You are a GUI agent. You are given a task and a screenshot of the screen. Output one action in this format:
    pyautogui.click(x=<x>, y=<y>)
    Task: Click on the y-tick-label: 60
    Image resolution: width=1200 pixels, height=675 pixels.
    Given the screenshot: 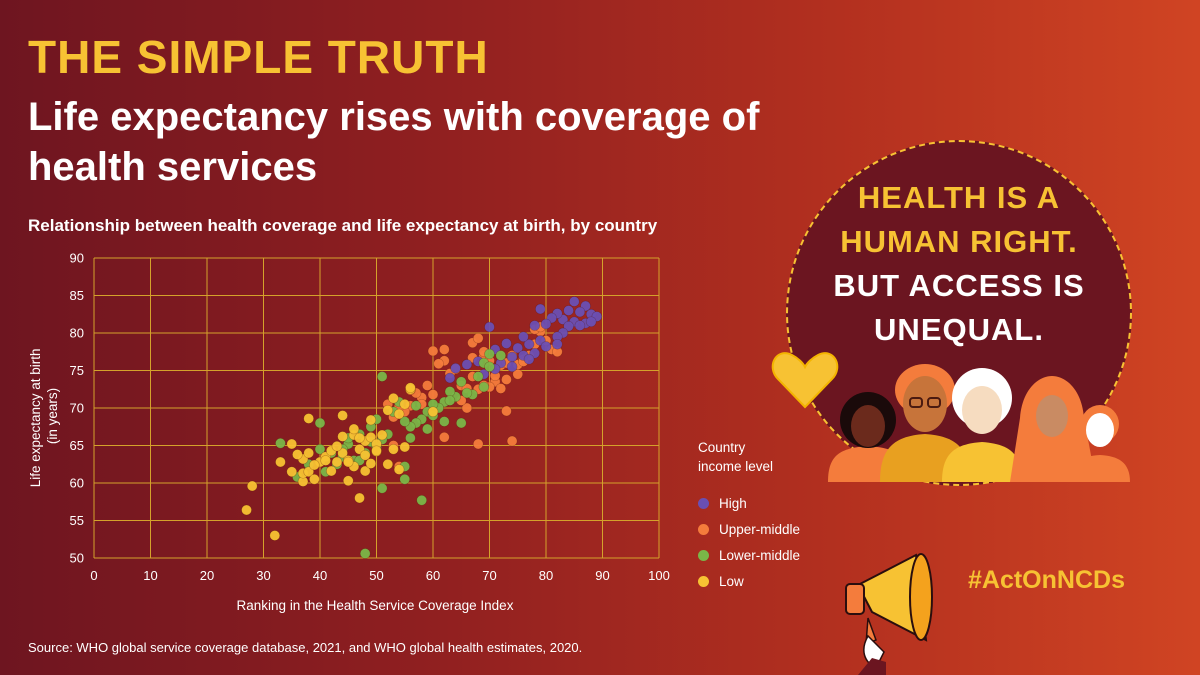 What is the action you would take?
    pyautogui.click(x=77, y=483)
    